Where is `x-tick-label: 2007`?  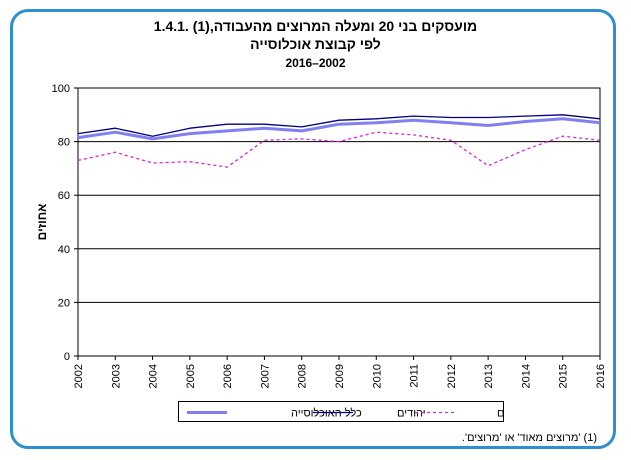 x-tick-label: 2007 is located at coordinates (265, 376).